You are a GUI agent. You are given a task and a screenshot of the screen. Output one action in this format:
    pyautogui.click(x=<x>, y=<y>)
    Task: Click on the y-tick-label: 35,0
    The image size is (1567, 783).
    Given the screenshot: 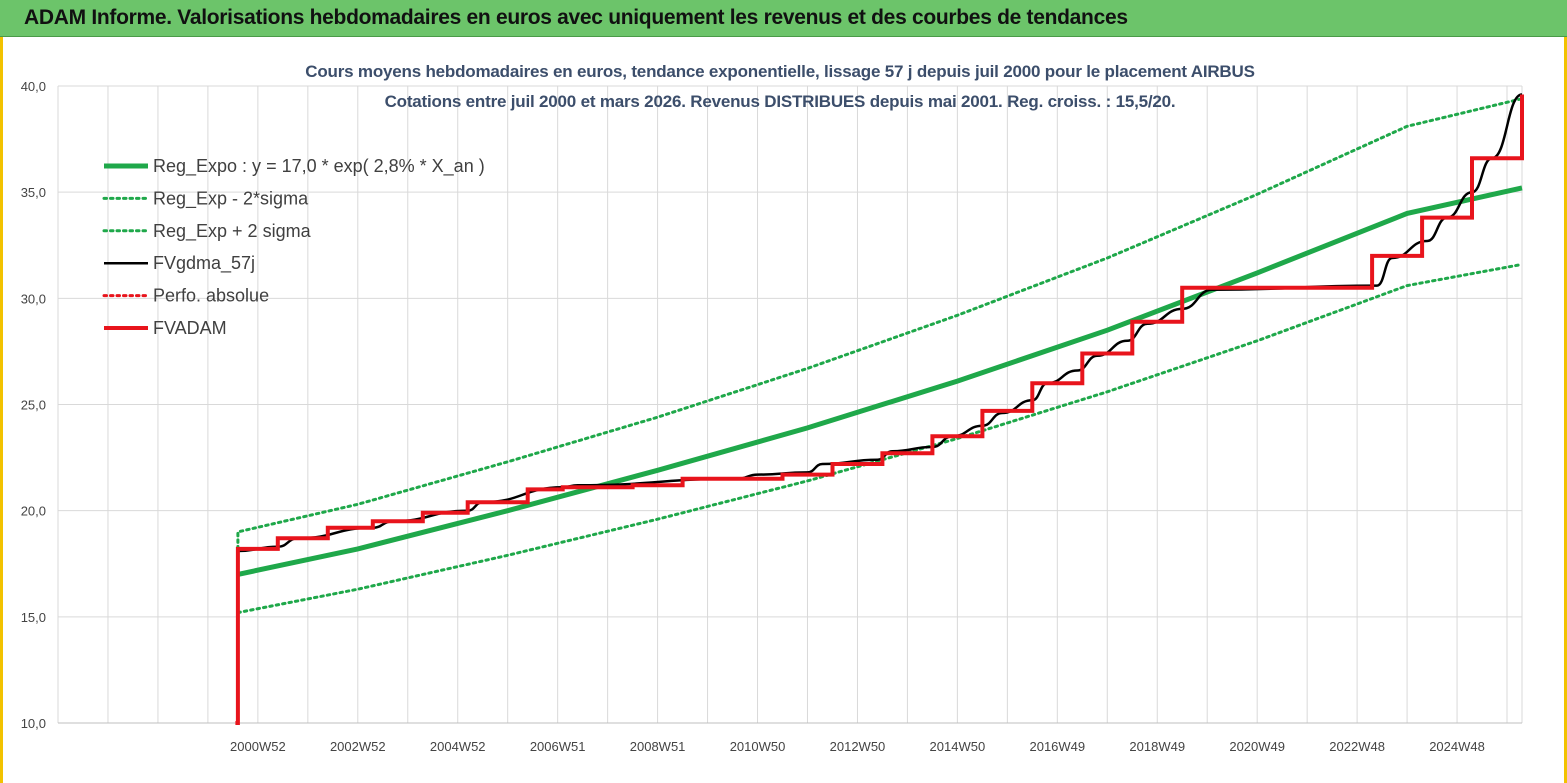 What is the action you would take?
    pyautogui.click(x=33, y=192)
    